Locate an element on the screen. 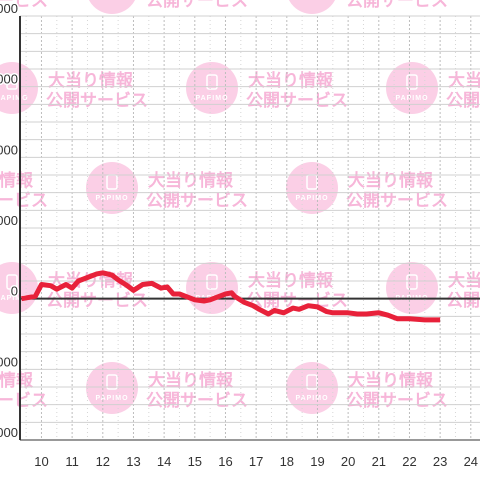  y-tick-label-halo: -6,000 is located at coordinates (9, 432).